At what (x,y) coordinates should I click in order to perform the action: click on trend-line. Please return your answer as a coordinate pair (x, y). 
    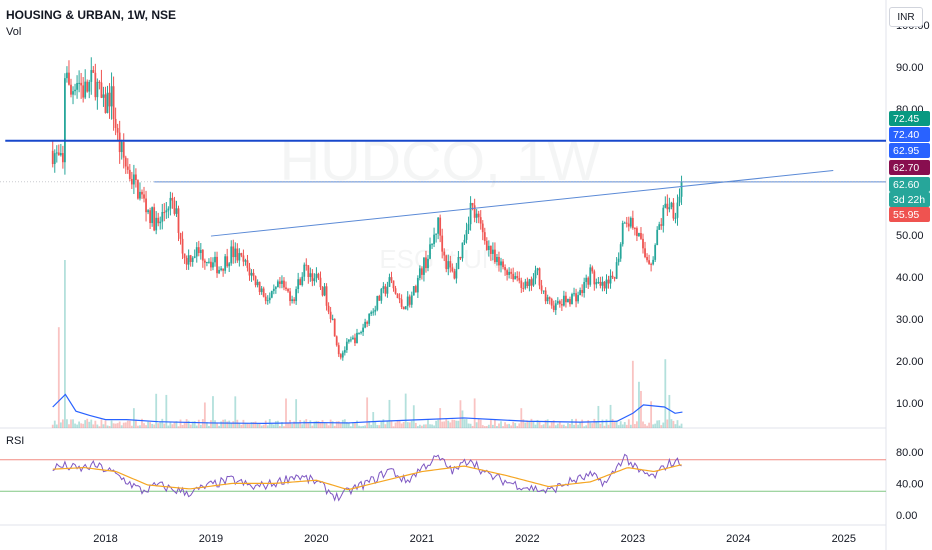
    Looking at the image, I should click on (522, 203).